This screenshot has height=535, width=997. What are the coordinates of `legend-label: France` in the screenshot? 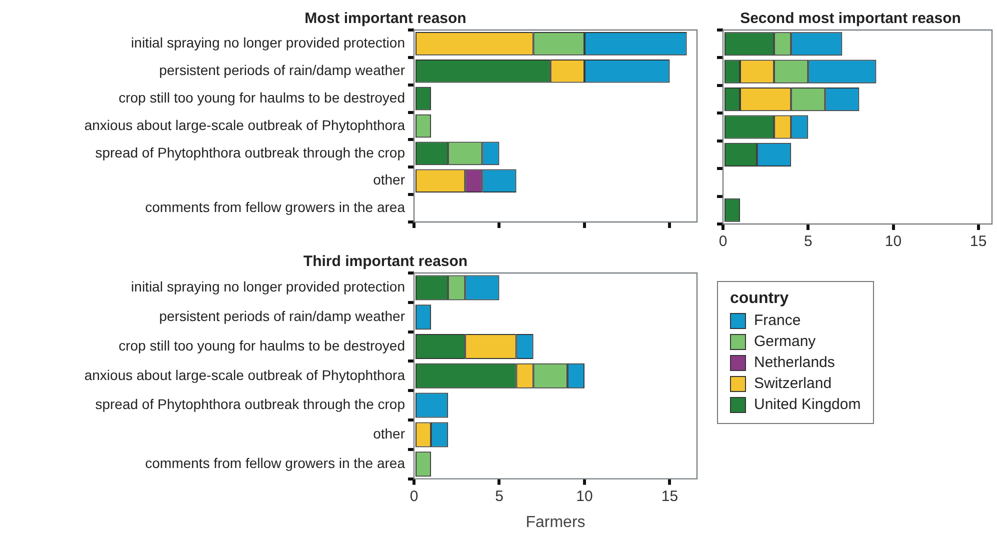 It's located at (777, 320).